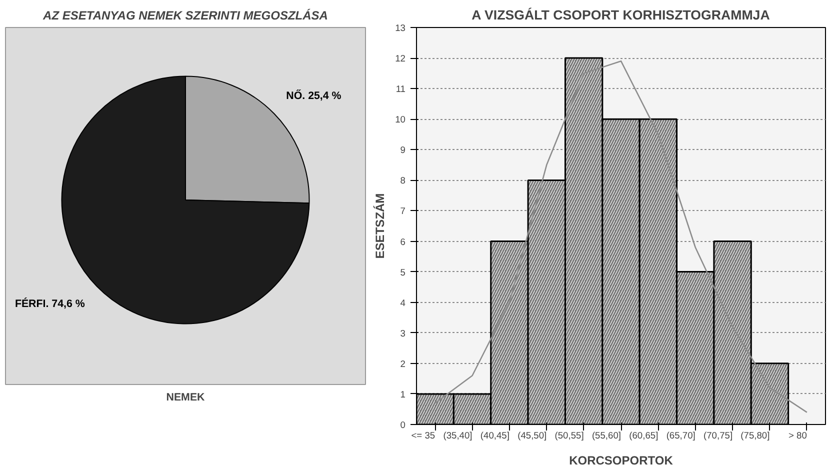  Describe the element at coordinates (50, 303) in the screenshot. I see `slice-label: FÉRFI. 74,6 %` at that location.